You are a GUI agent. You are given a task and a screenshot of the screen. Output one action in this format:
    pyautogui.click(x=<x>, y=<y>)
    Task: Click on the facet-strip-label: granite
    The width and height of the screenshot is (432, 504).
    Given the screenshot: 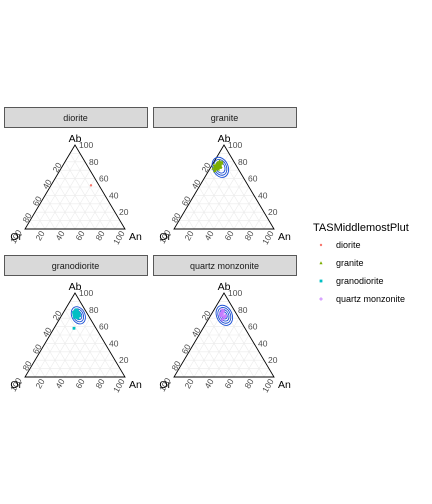 What is the action you would take?
    pyautogui.click(x=225, y=118)
    